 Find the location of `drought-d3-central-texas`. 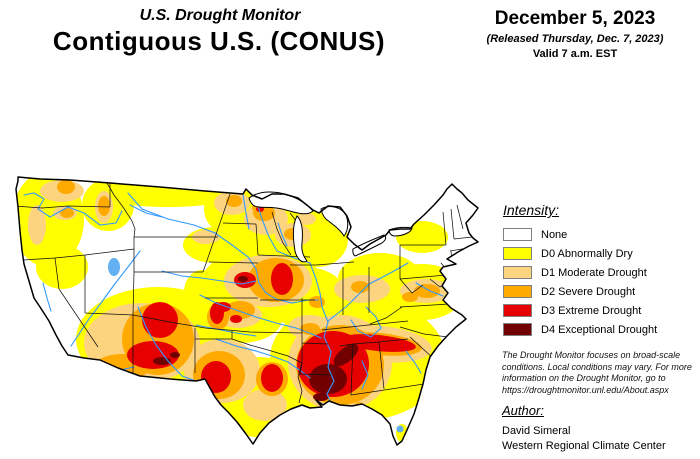

drought-d3-central-texas is located at coordinates (272, 378).